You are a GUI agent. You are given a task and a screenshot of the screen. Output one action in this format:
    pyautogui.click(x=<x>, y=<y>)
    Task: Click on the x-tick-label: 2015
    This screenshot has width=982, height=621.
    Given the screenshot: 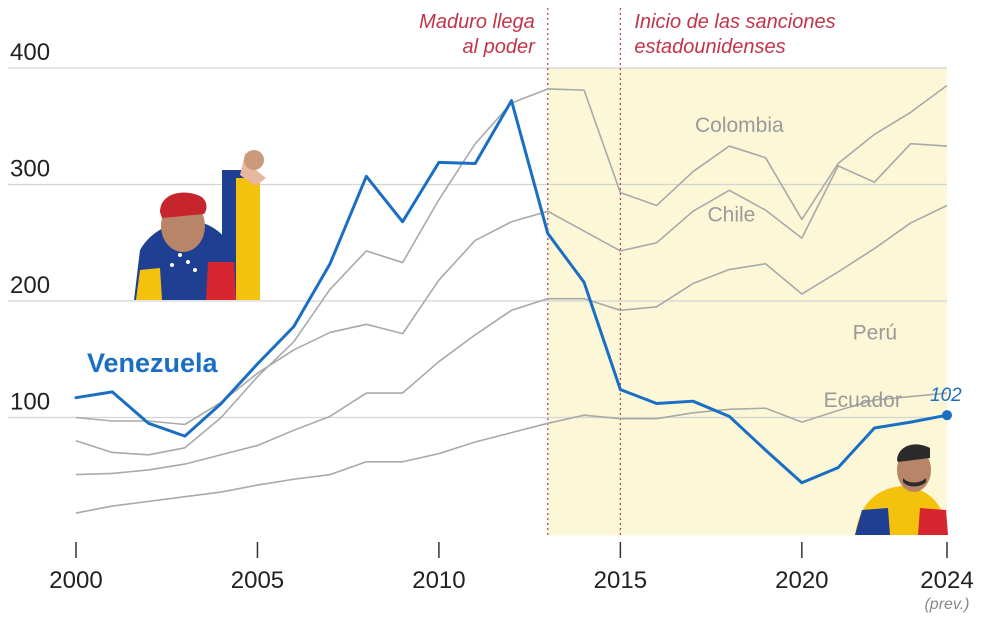 What is the action you would take?
    pyautogui.click(x=620, y=580)
    